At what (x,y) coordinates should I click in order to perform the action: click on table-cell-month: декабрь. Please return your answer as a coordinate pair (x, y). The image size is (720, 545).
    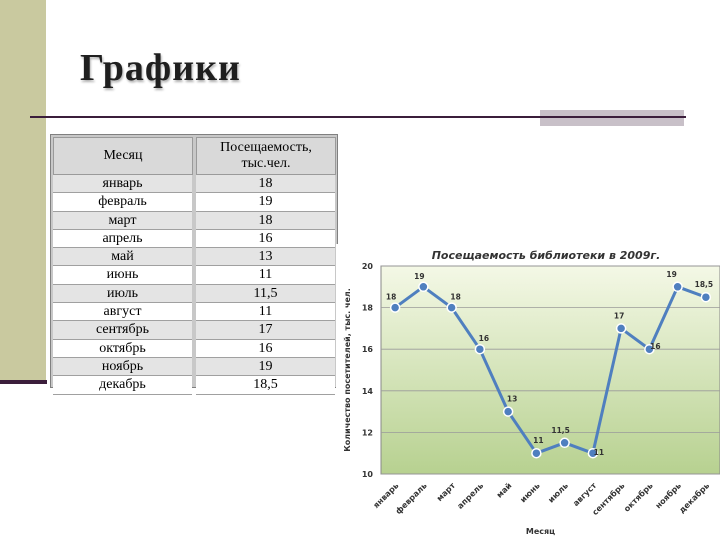
    Looking at the image, I should click on (122, 385).